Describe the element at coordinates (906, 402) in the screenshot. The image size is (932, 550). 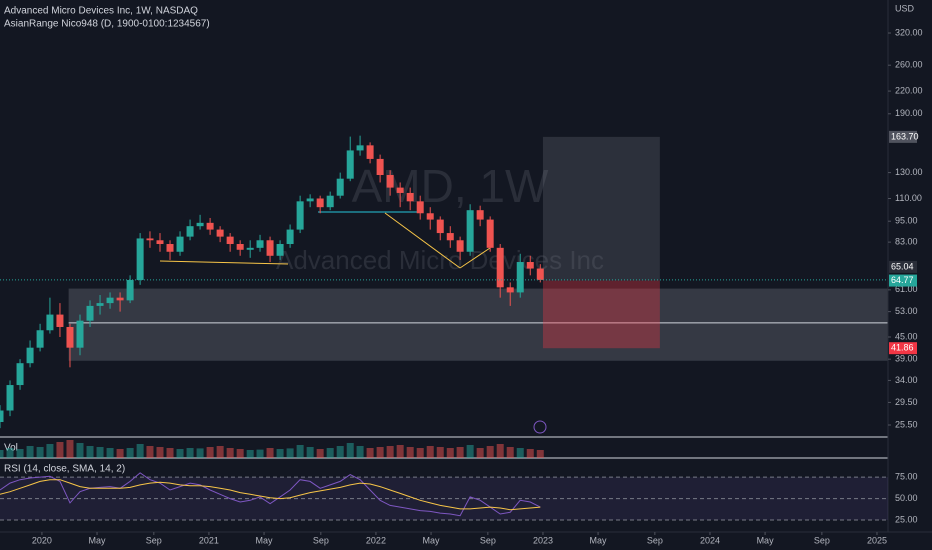
I see `y-tick-label: 29.50` at that location.